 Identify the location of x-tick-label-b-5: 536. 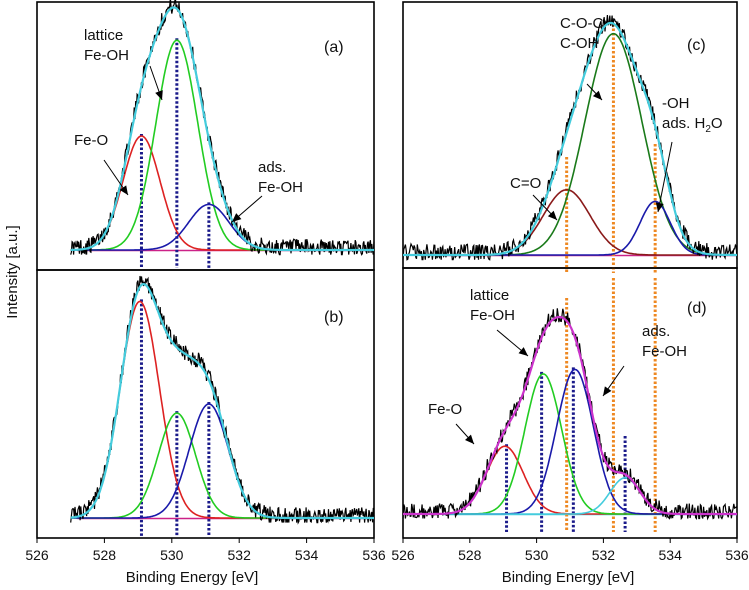
(374, 555).